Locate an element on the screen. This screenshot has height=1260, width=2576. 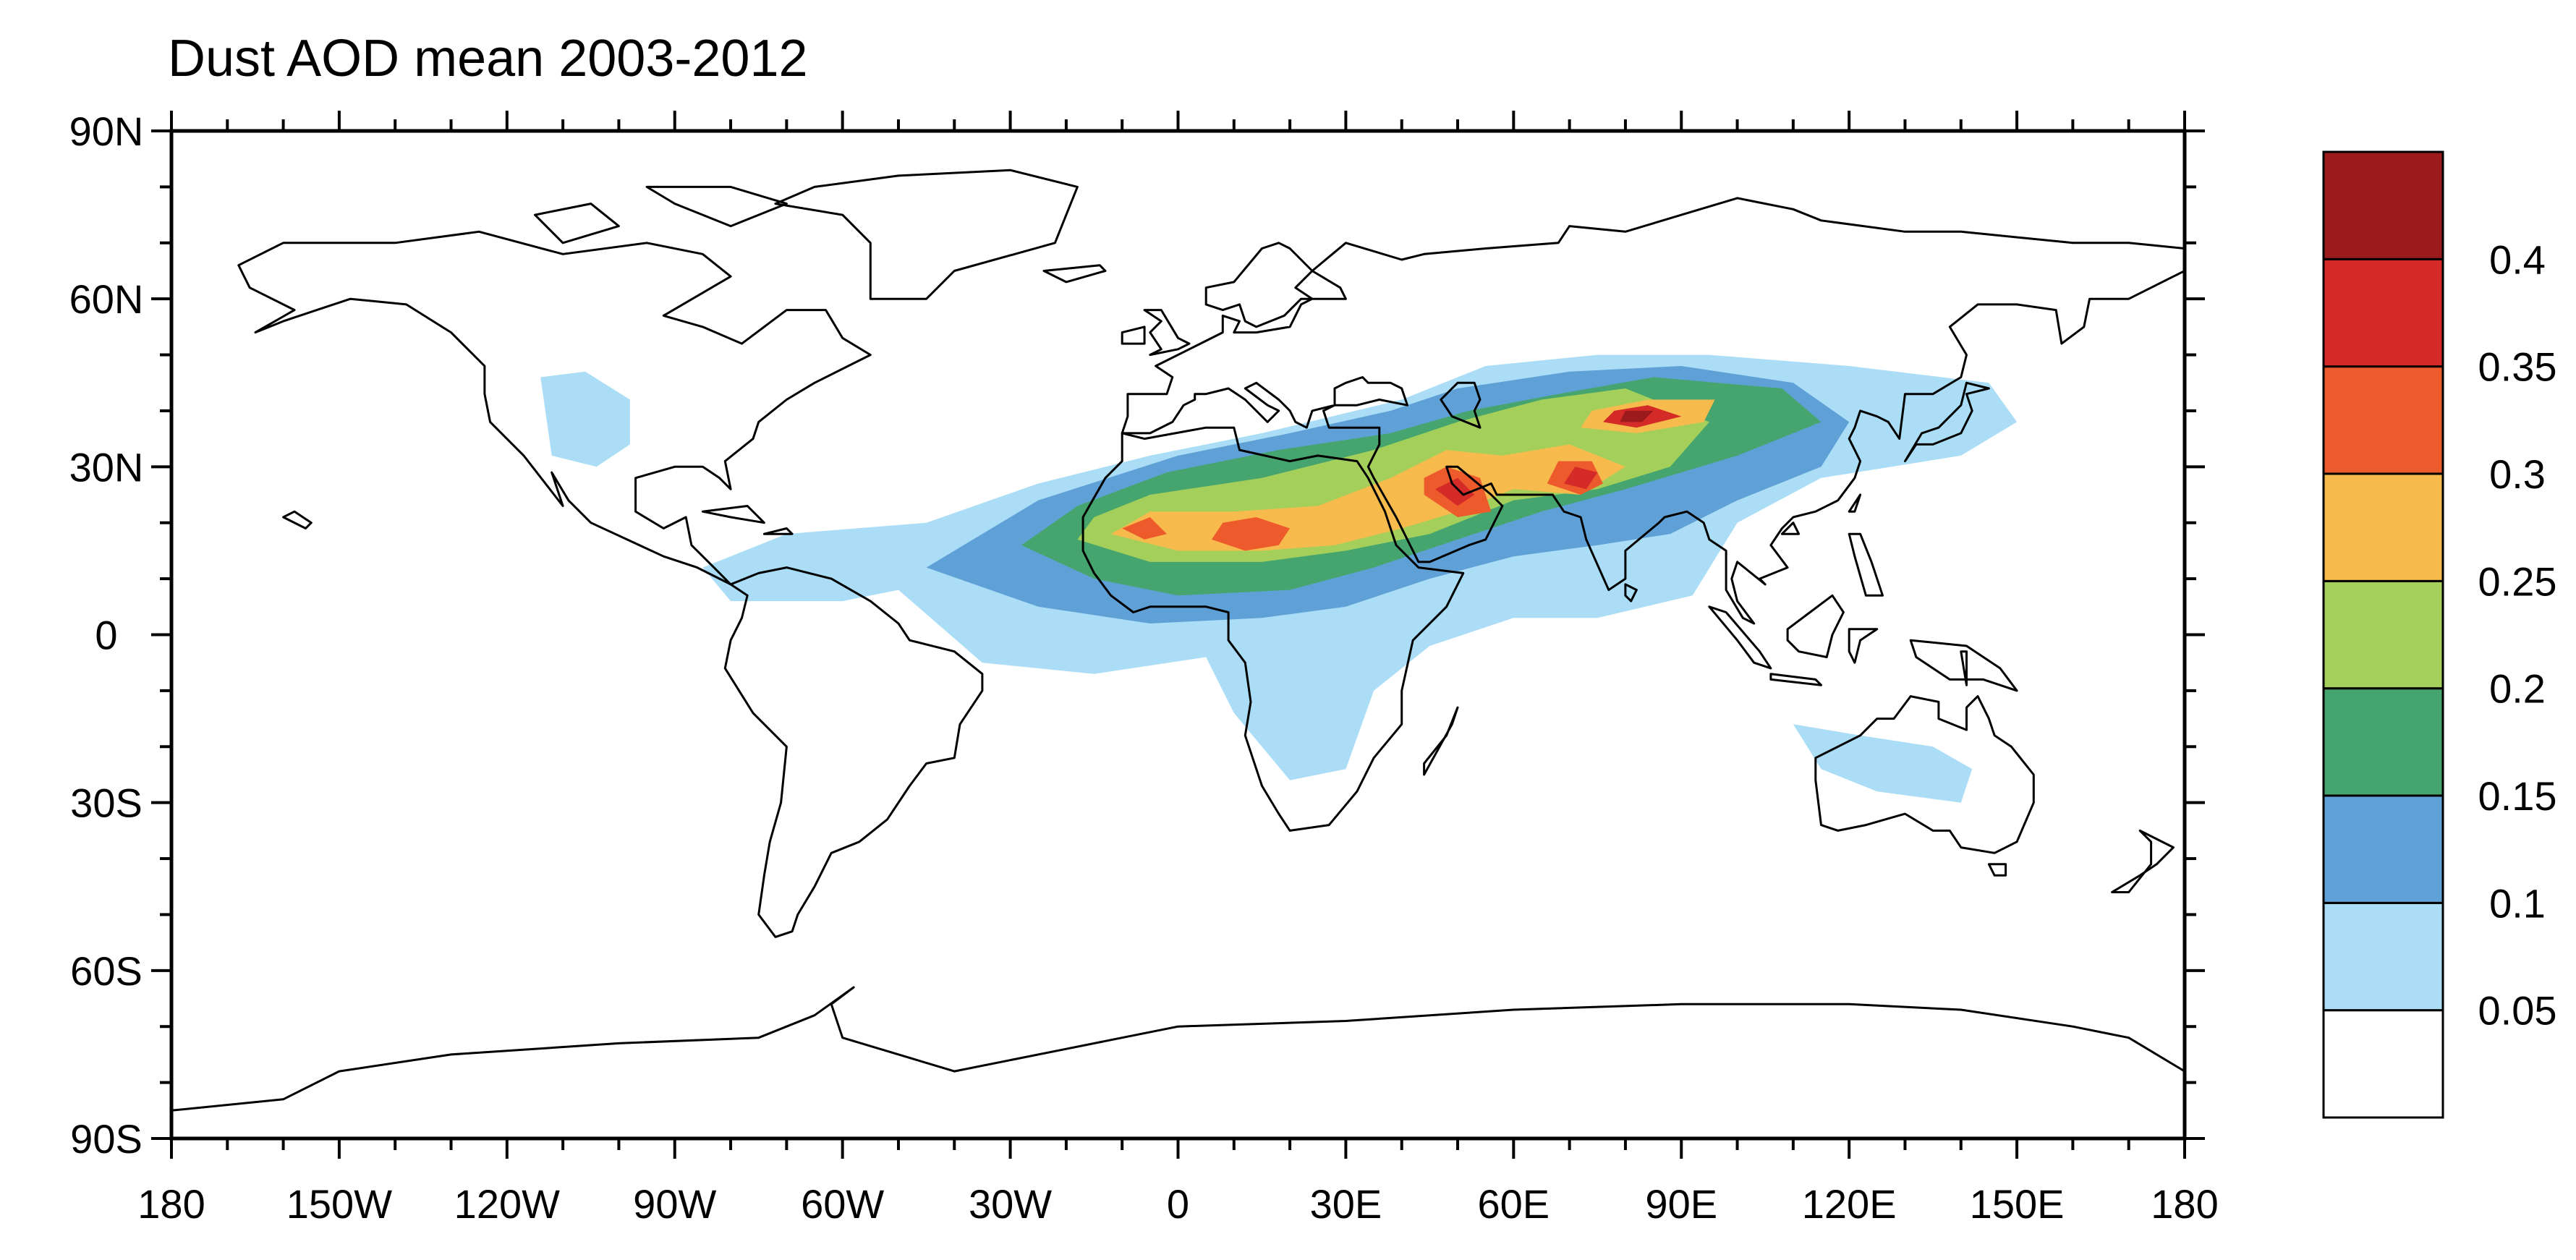
colorbar-label: 0.25 is located at coordinates (2517, 581).